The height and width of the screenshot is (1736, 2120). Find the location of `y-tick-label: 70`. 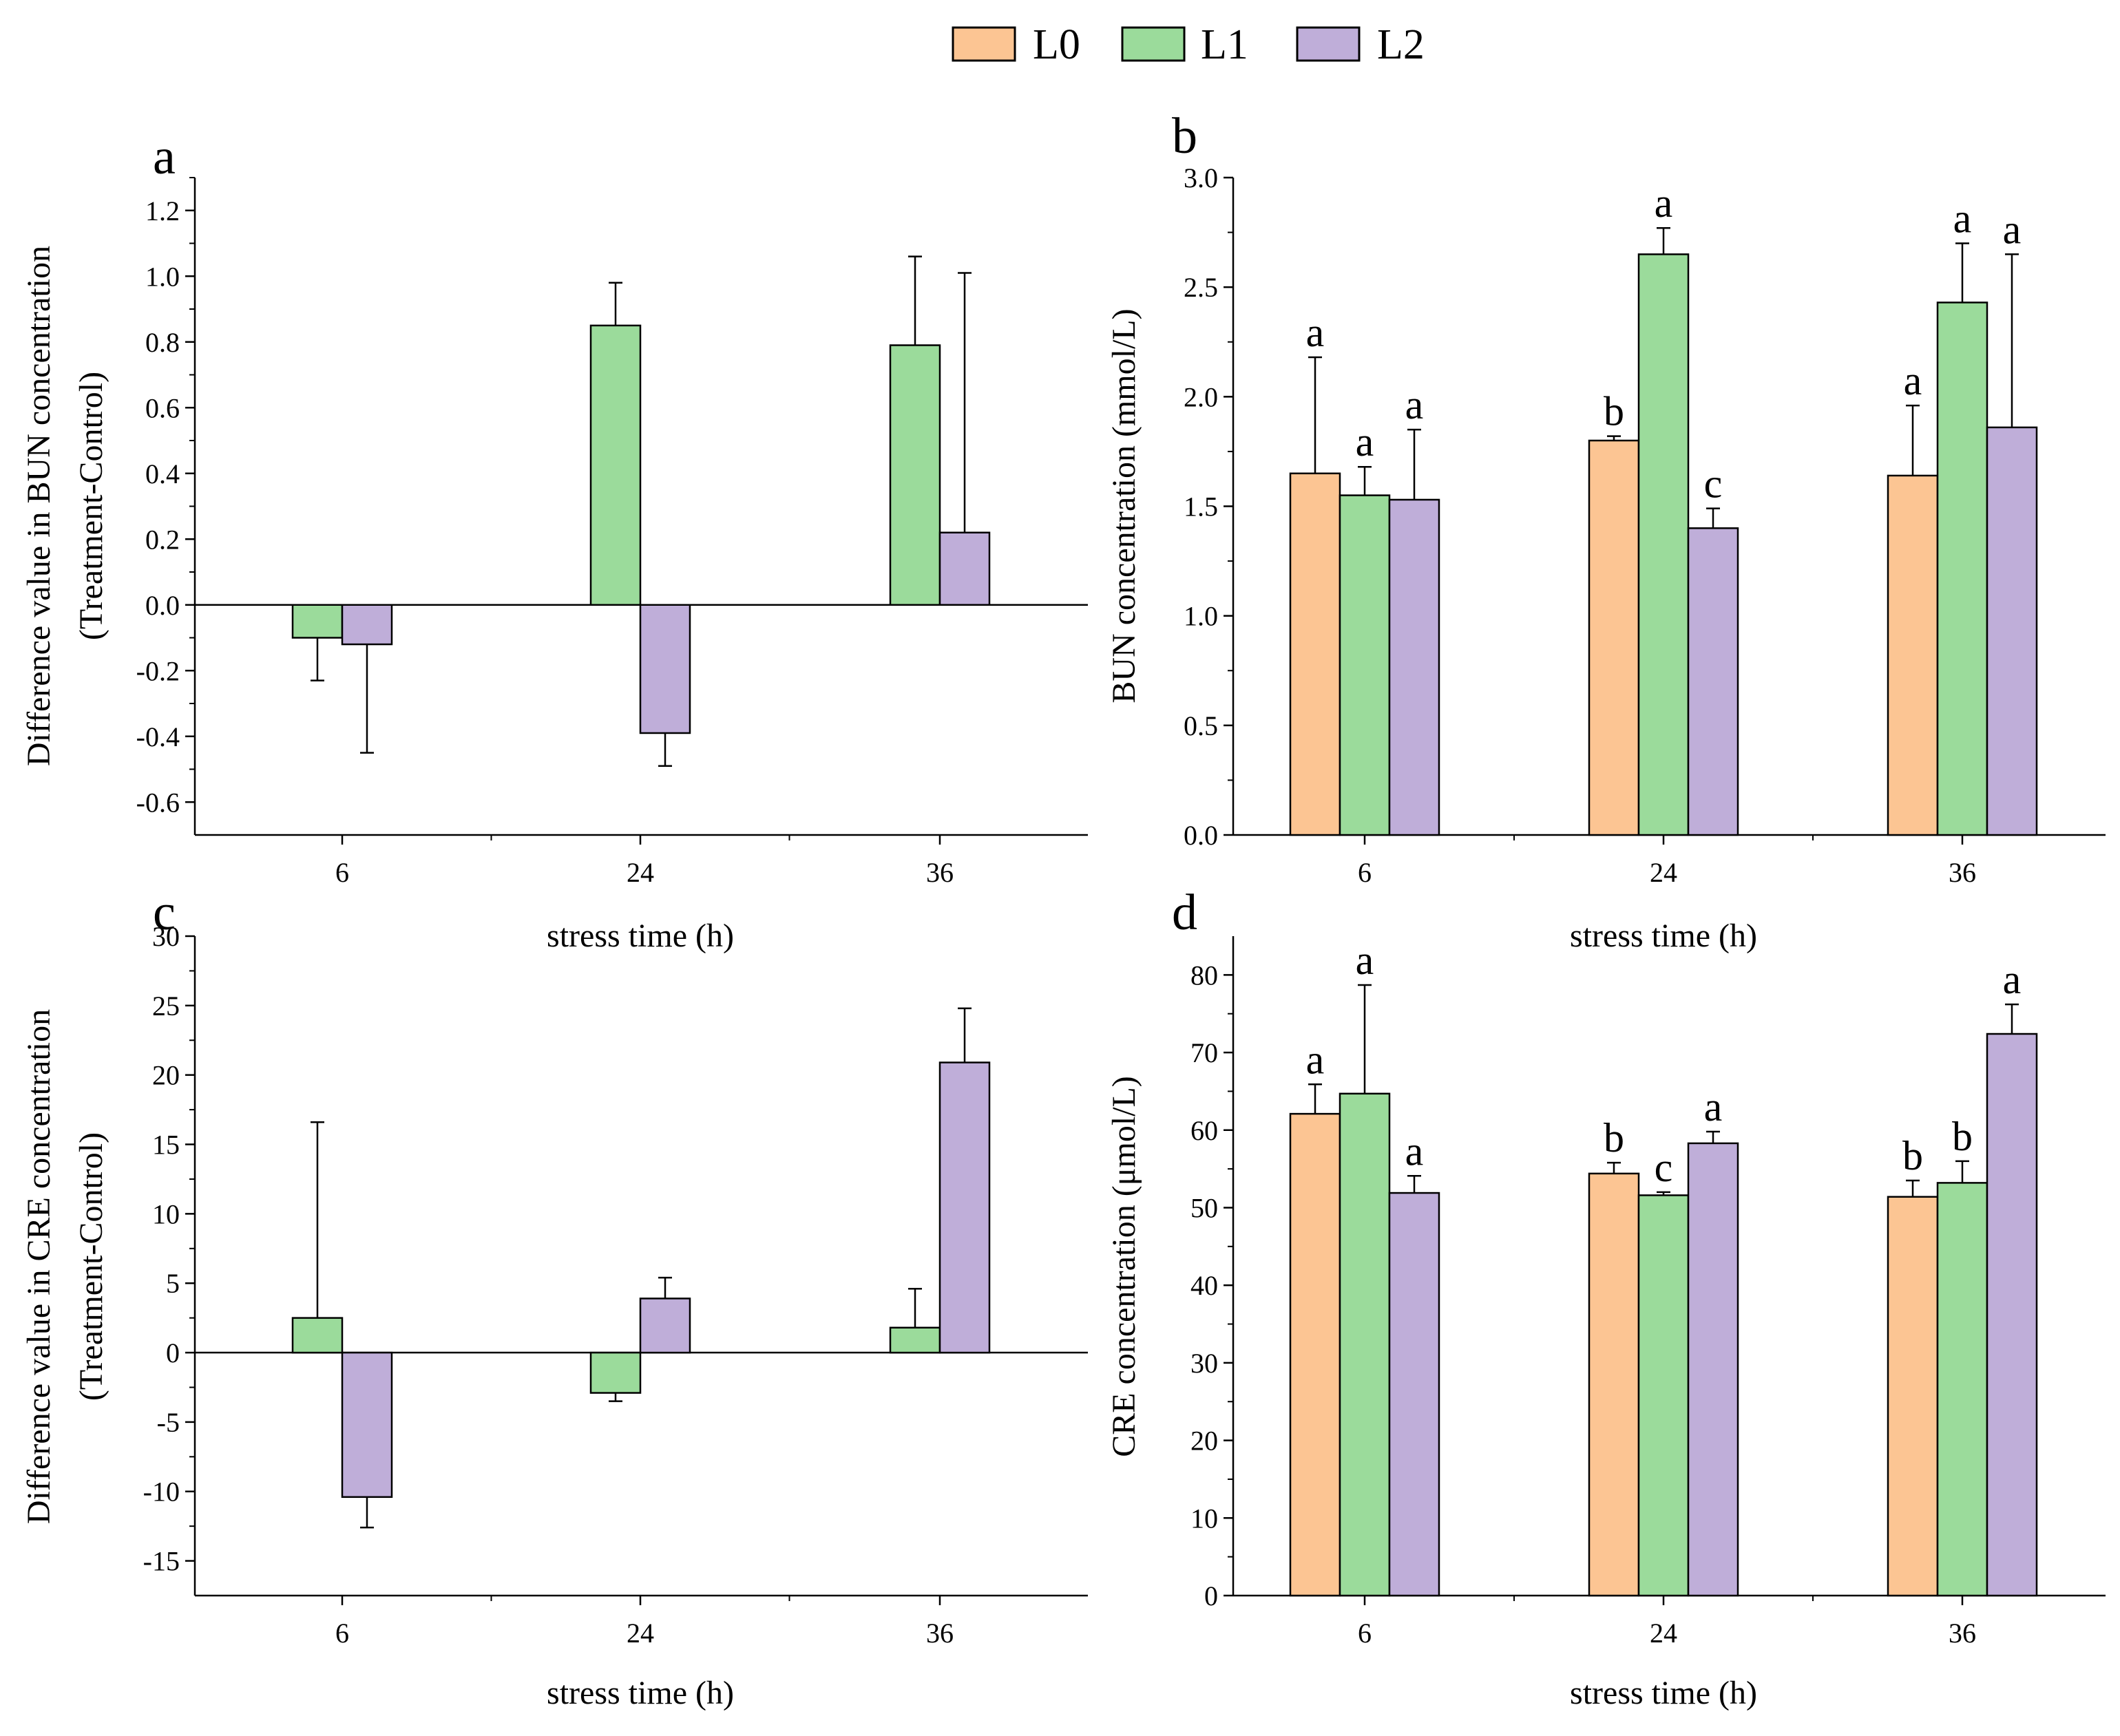

y-tick-label: 70 is located at coordinates (1204, 1052).